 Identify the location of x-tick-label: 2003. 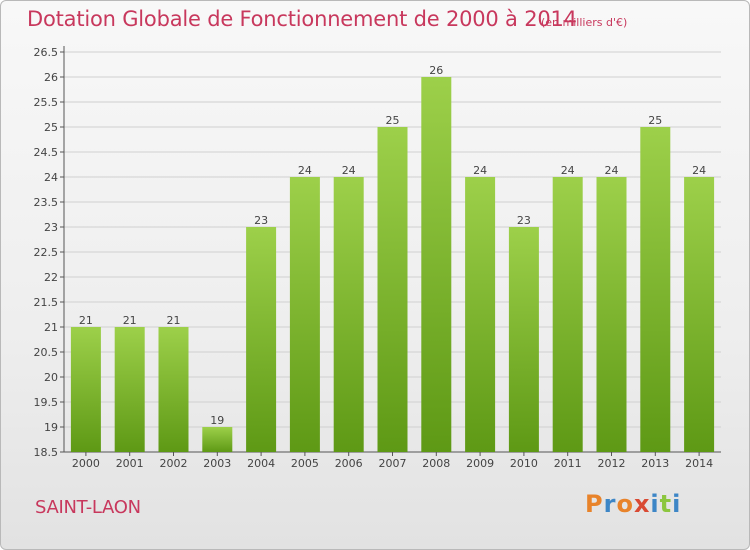
(217, 463).